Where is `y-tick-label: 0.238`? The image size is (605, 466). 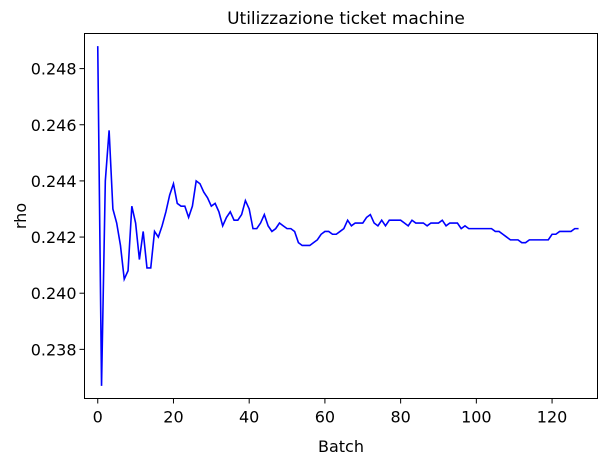
y-tick-label: 0.238 is located at coordinates (54, 349).